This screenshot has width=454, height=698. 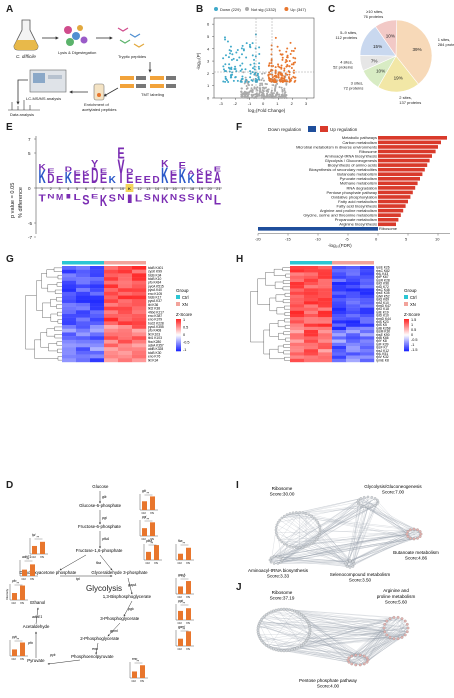 What do you see at coordinates (114, 631) in the screenshot?
I see `enzyme-label: gpmI` at bounding box center [114, 631].